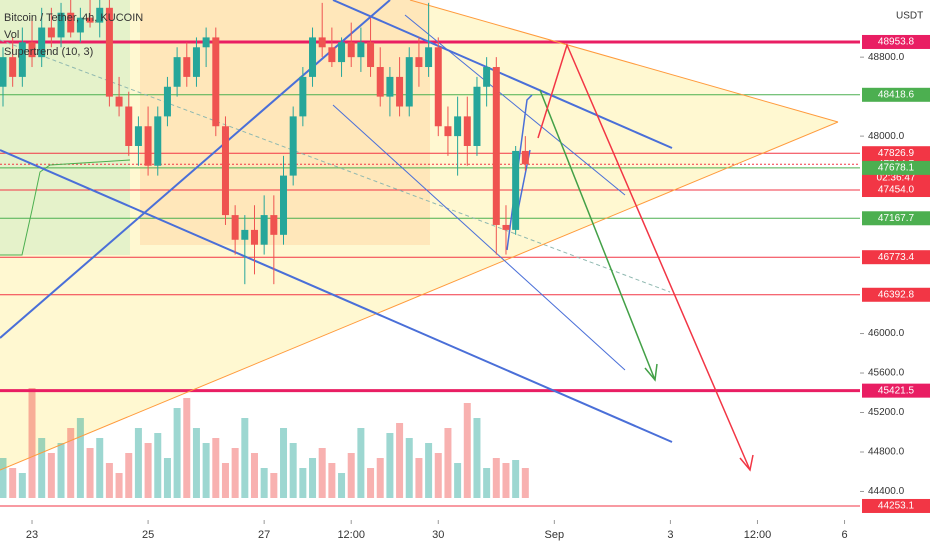  What do you see at coordinates (11, 35) in the screenshot?
I see `legend-entry: Vol` at bounding box center [11, 35].